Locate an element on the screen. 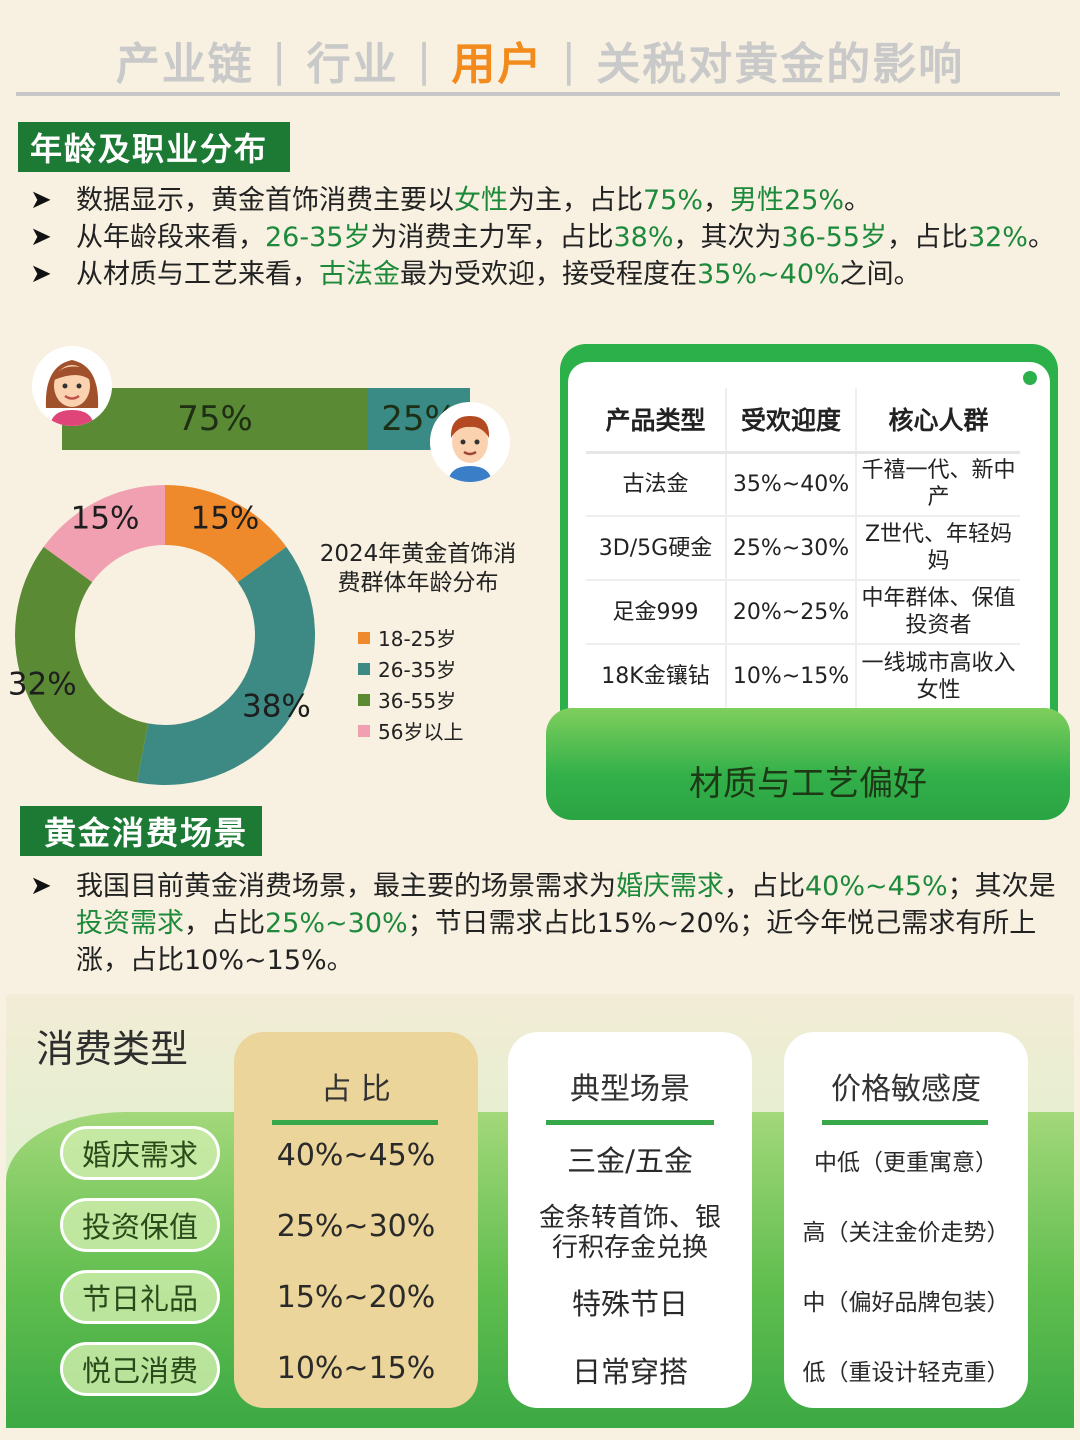 The width and height of the screenshot is (1080, 1440). bullet-item: ➤ 从材质与工艺来看，古法金最为受欢迎，接受程度在35%~40%之间。 is located at coordinates (550, 274).